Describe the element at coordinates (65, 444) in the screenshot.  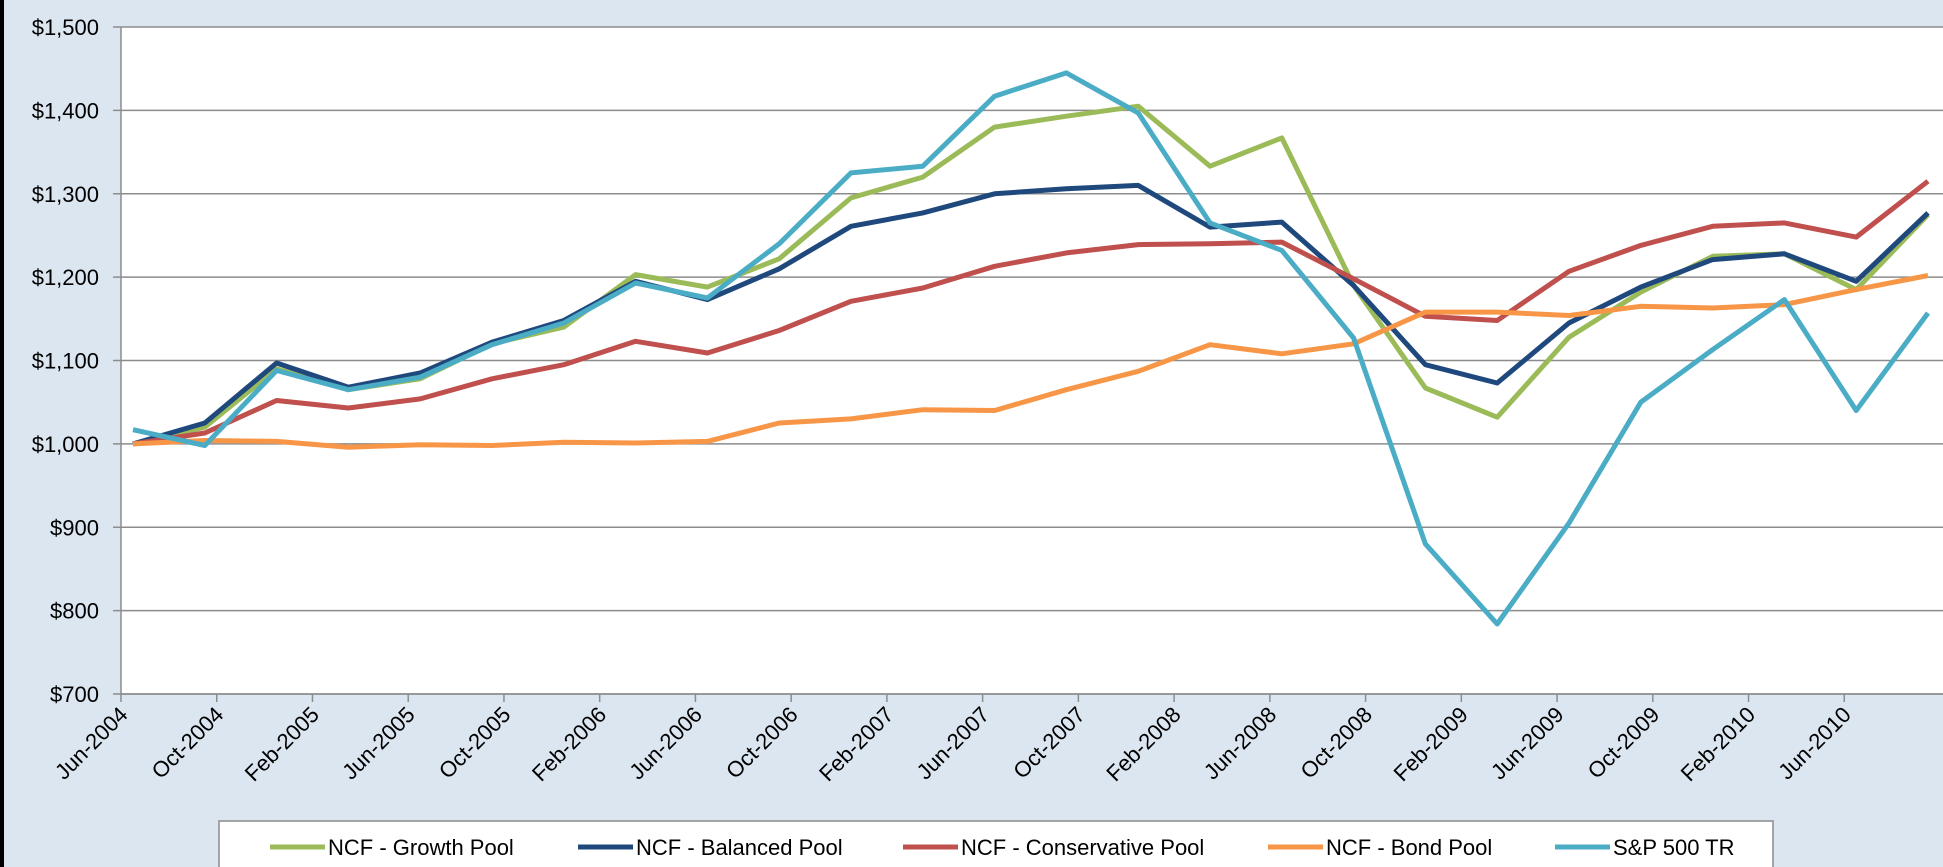
I see `y-tick-label: $1,000` at that location.